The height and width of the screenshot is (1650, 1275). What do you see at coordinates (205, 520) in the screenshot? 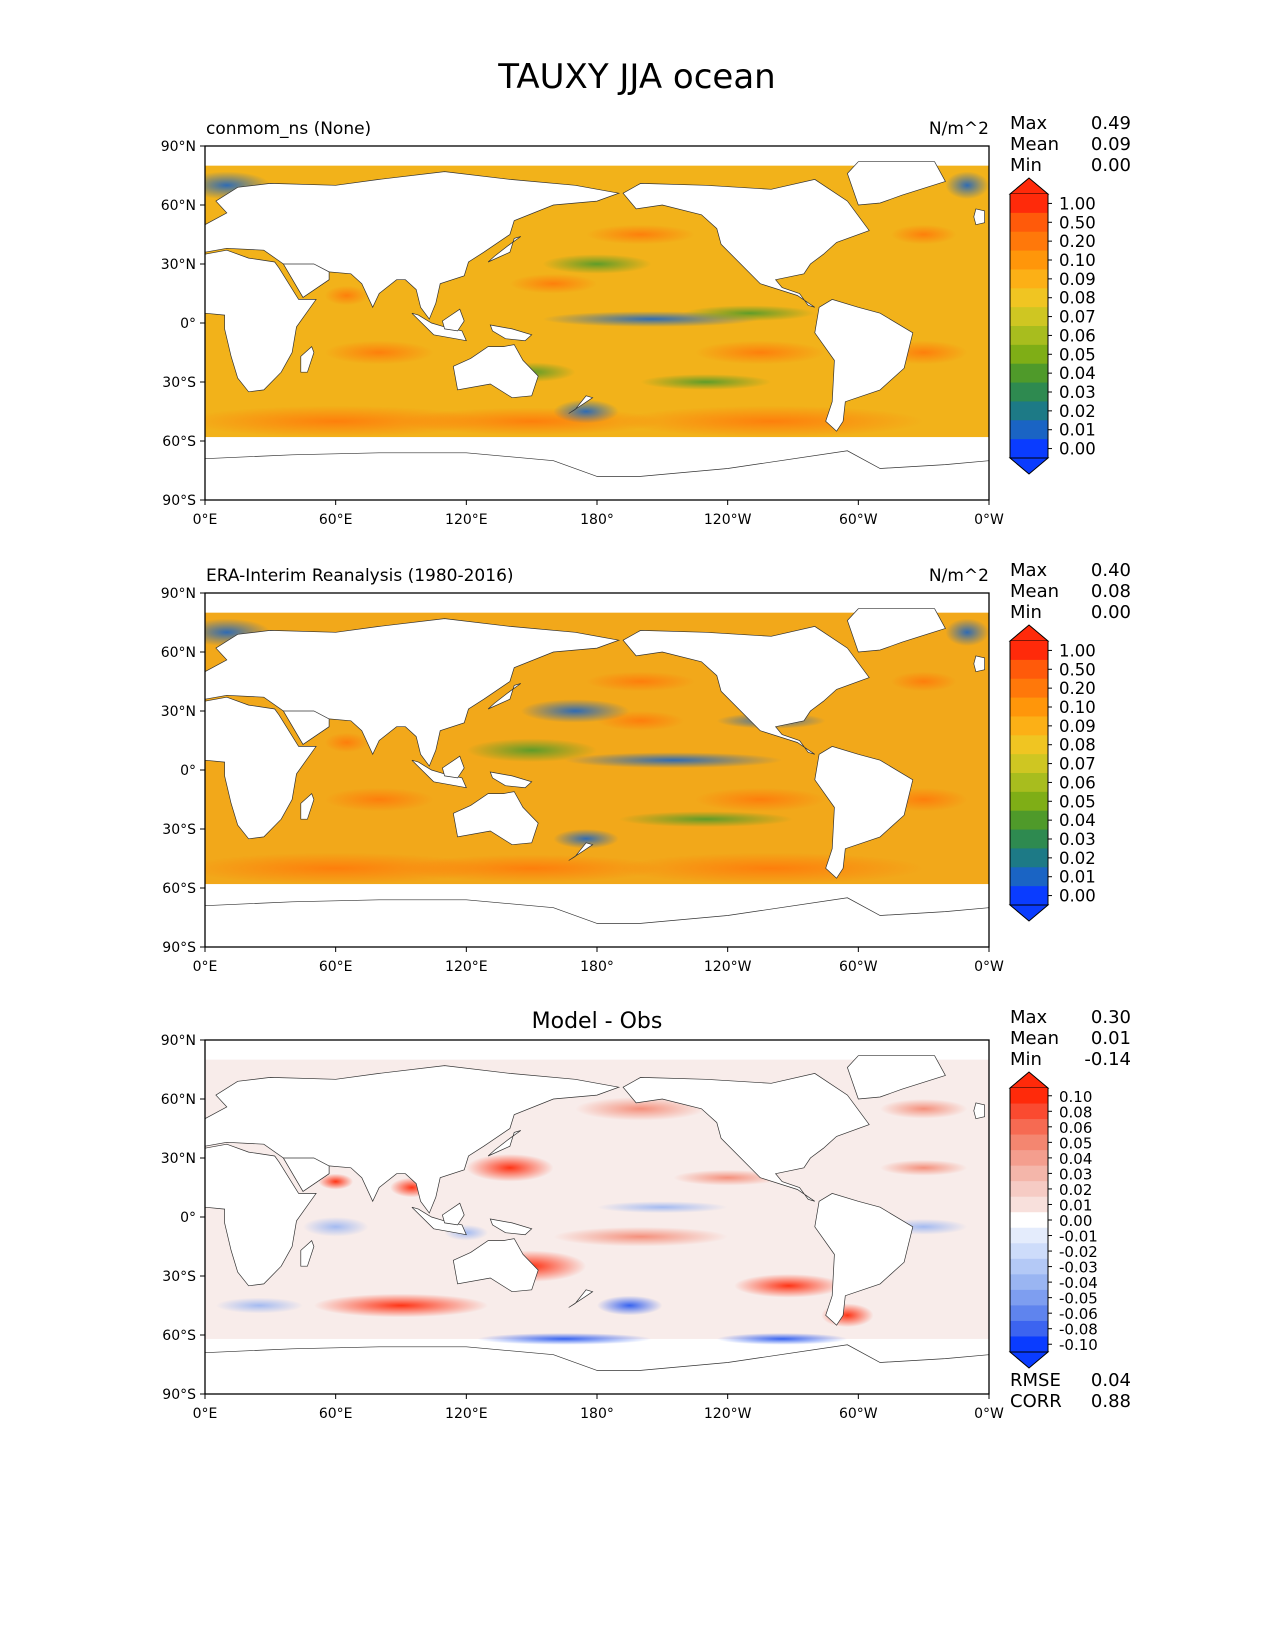
I see `x-tick-label: 0°E` at bounding box center [205, 520].